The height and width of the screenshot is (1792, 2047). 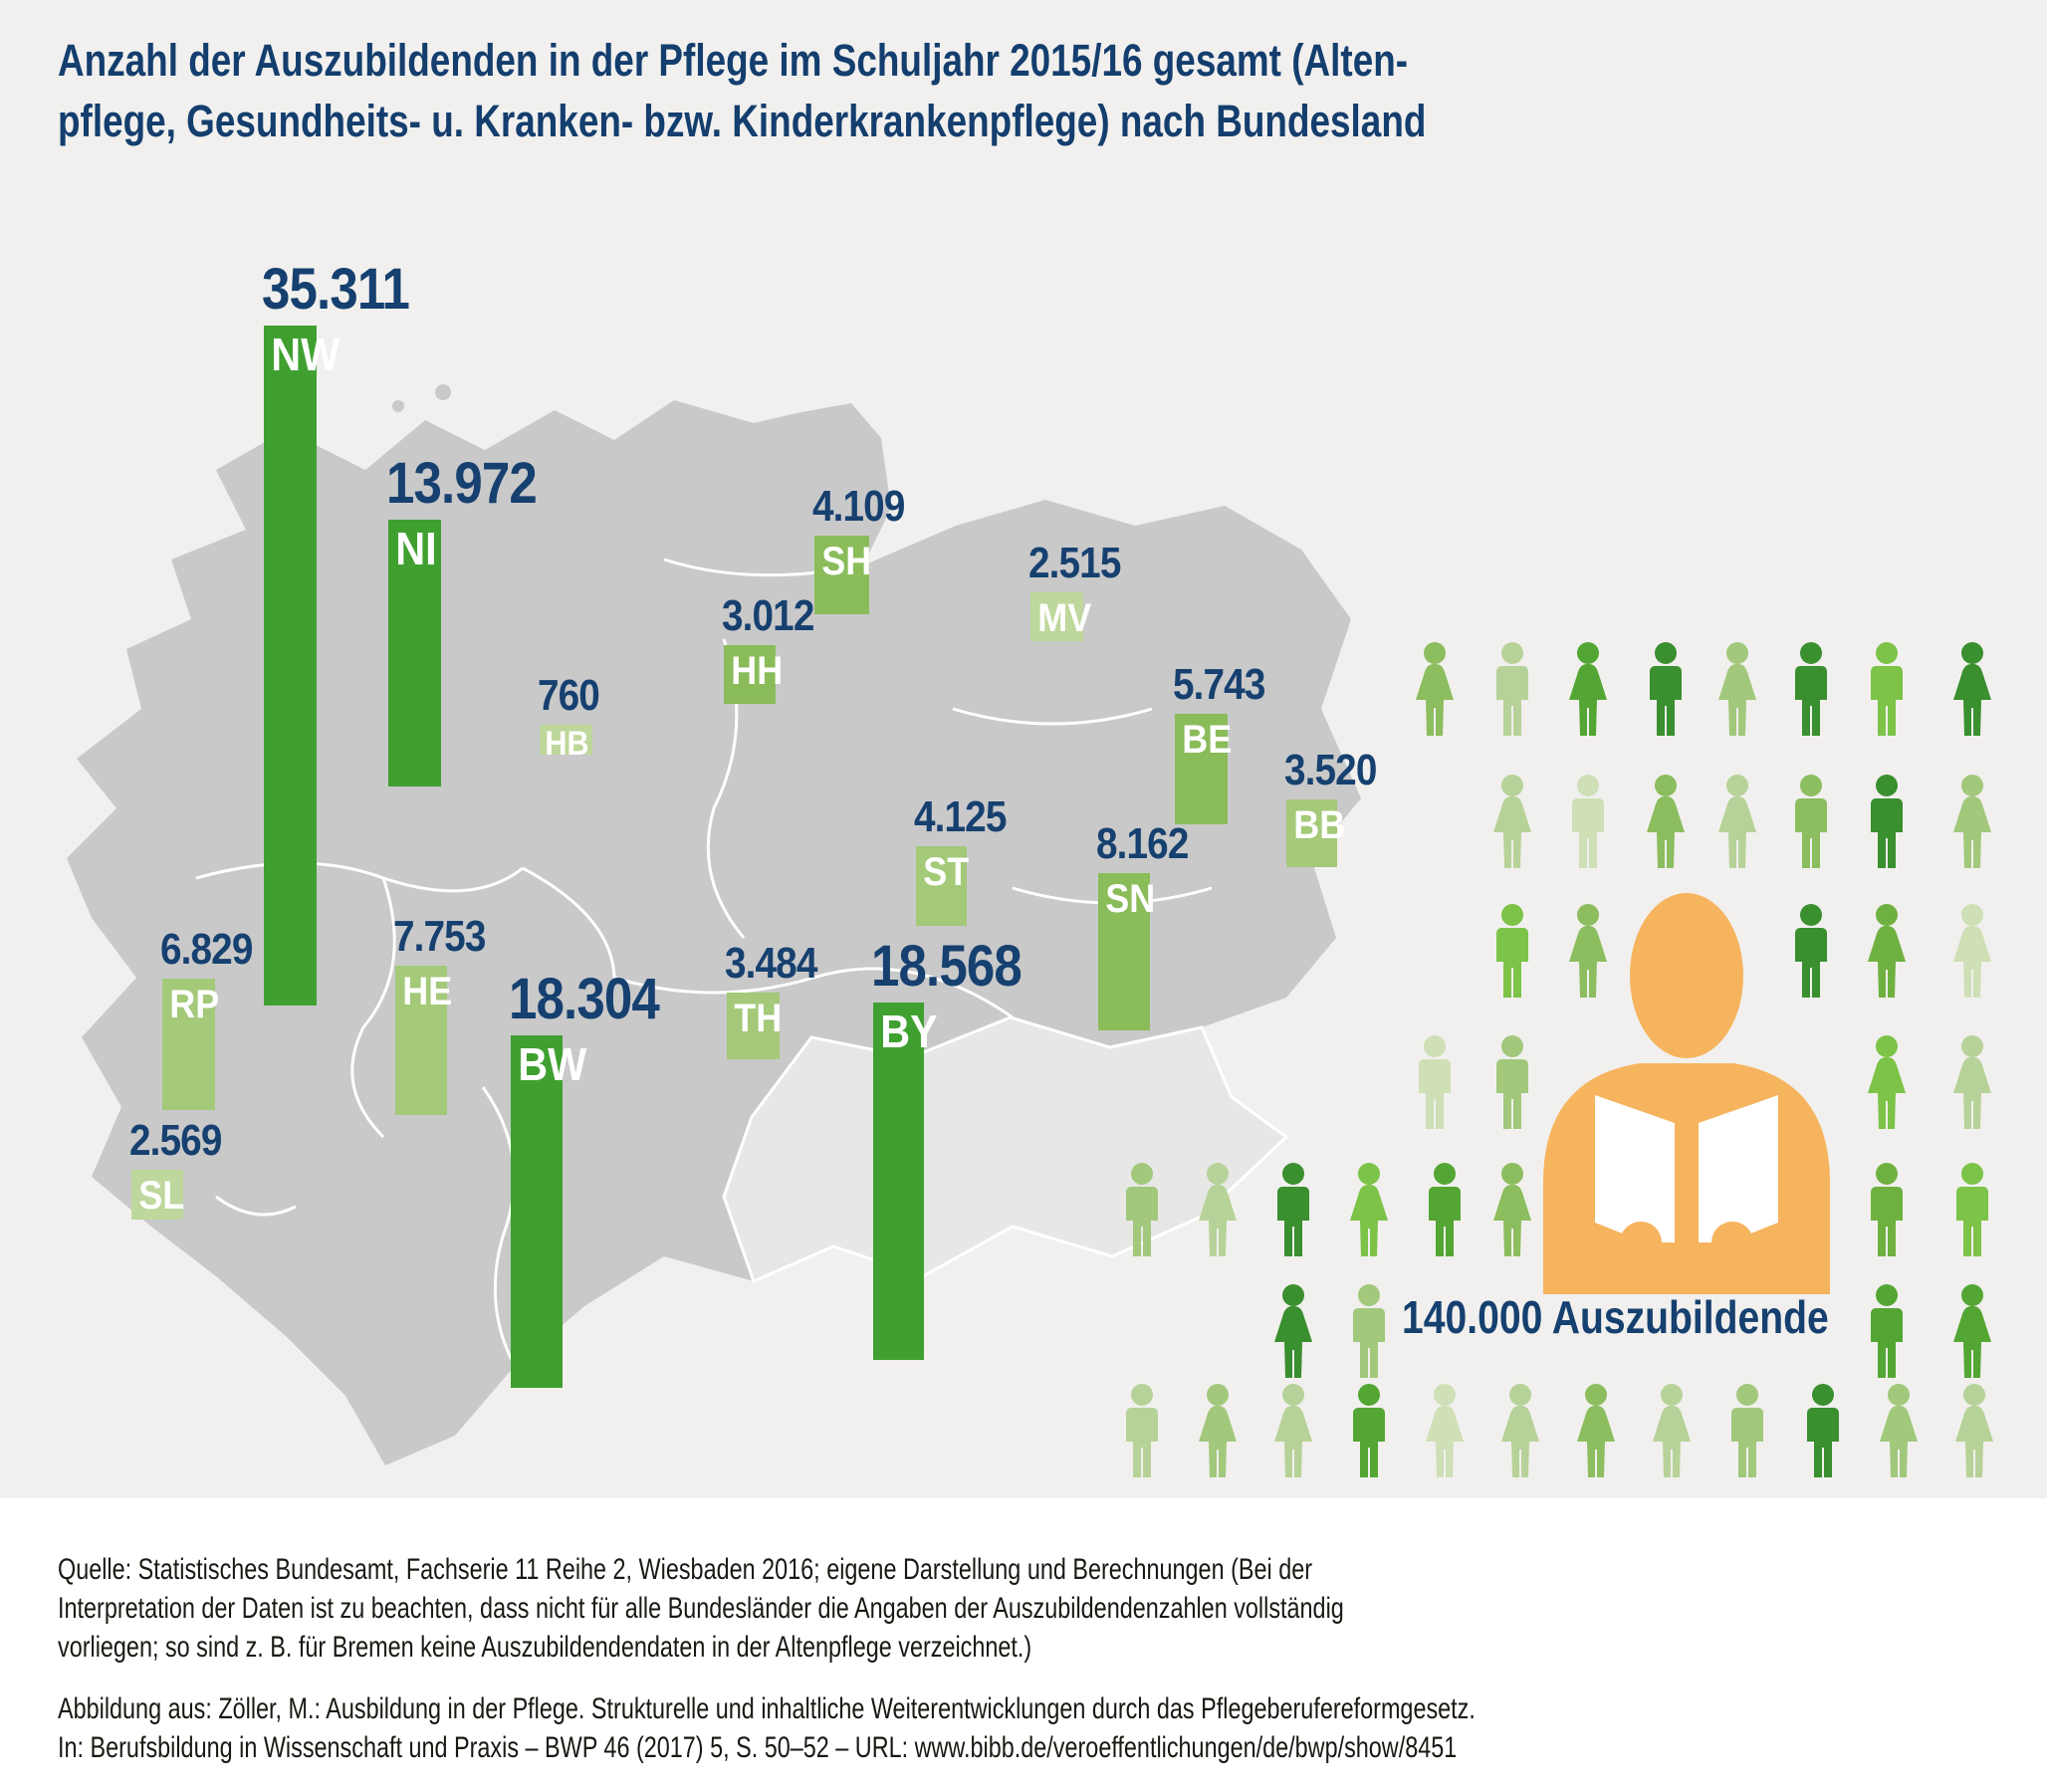 I want to click on bar-state-code: BB, so click(x=1319, y=825).